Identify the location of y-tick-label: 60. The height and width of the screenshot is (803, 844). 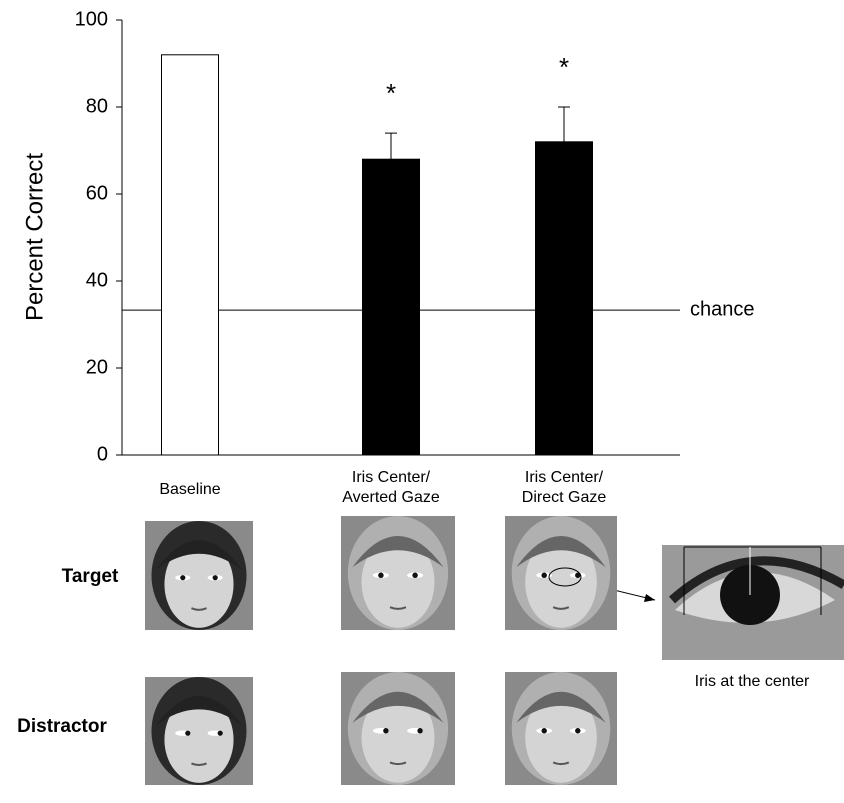
(97, 193).